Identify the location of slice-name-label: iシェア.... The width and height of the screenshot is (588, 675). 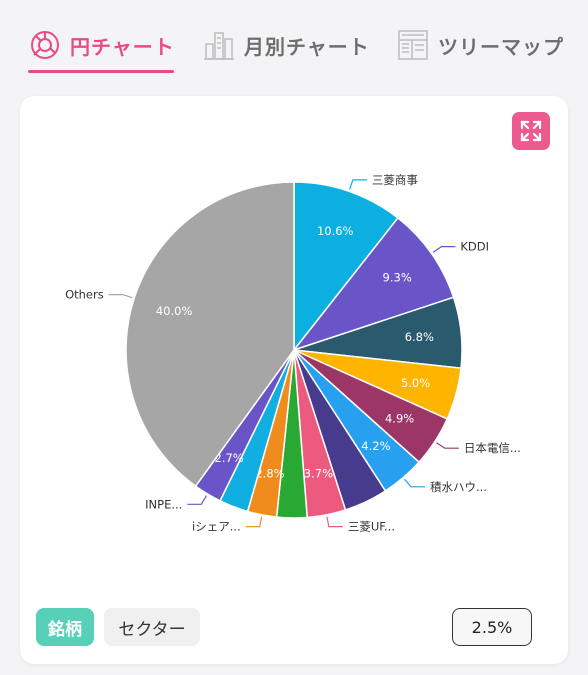
(216, 527).